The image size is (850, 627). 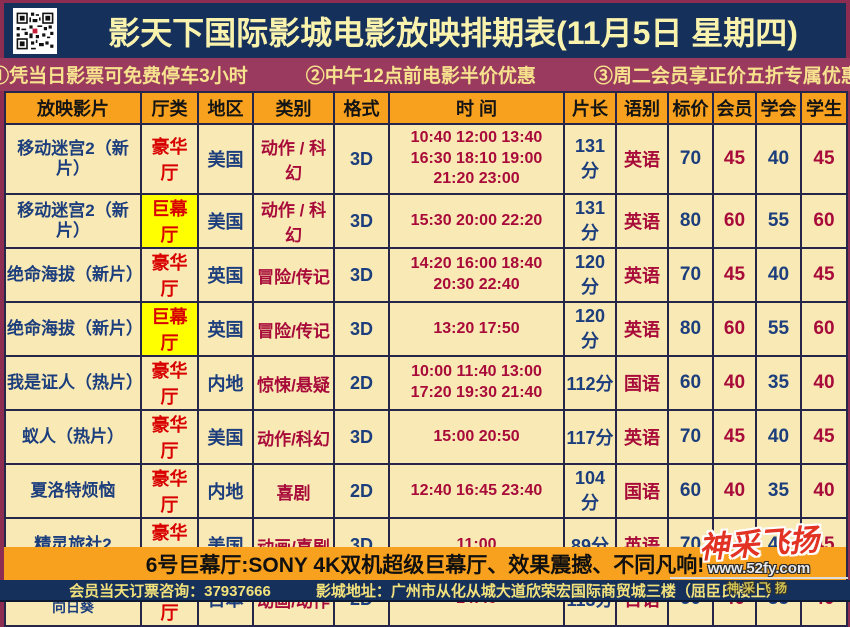 What do you see at coordinates (170, 591) in the screenshot?
I see `footer-booking-phone: 会员当天订票咨询：37937666` at bounding box center [170, 591].